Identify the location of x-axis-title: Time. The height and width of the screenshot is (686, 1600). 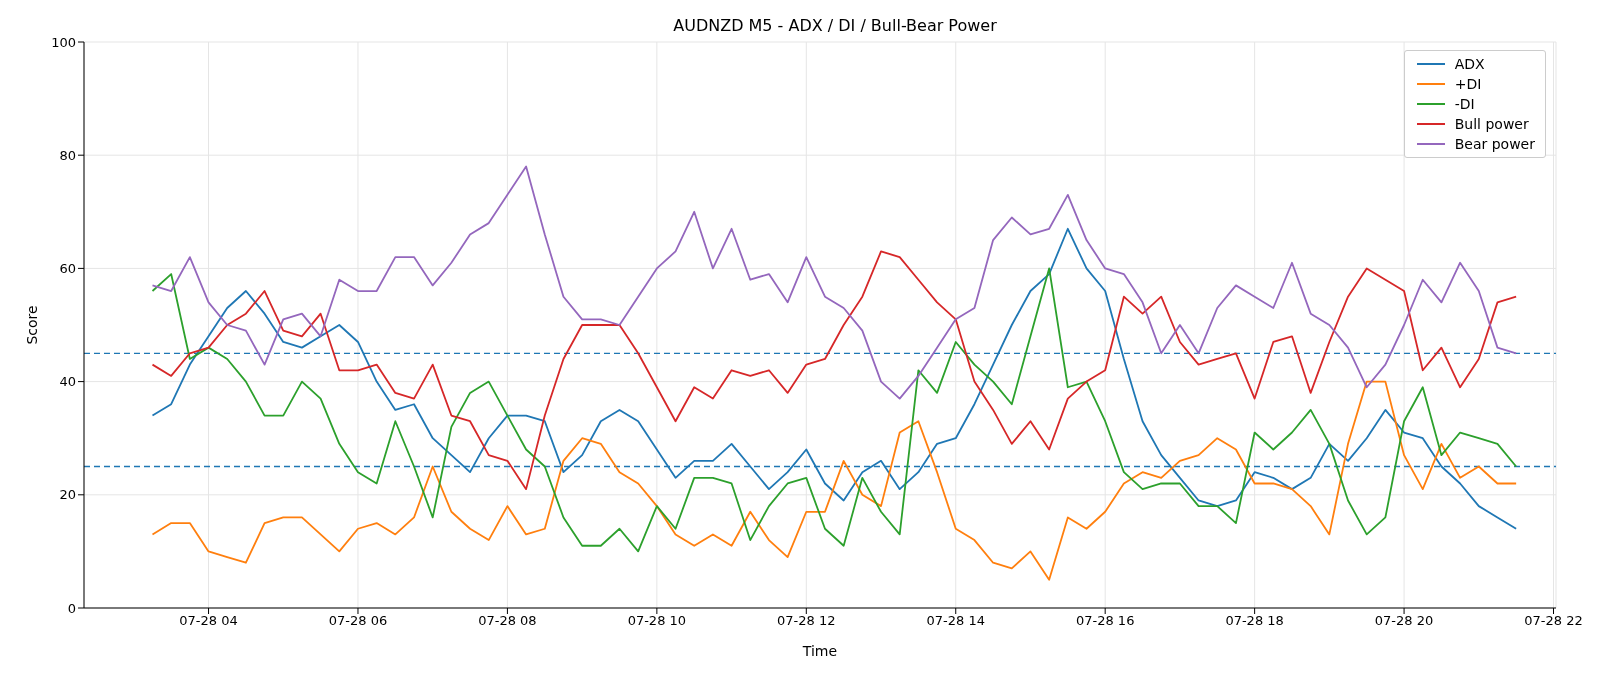
(819, 651).